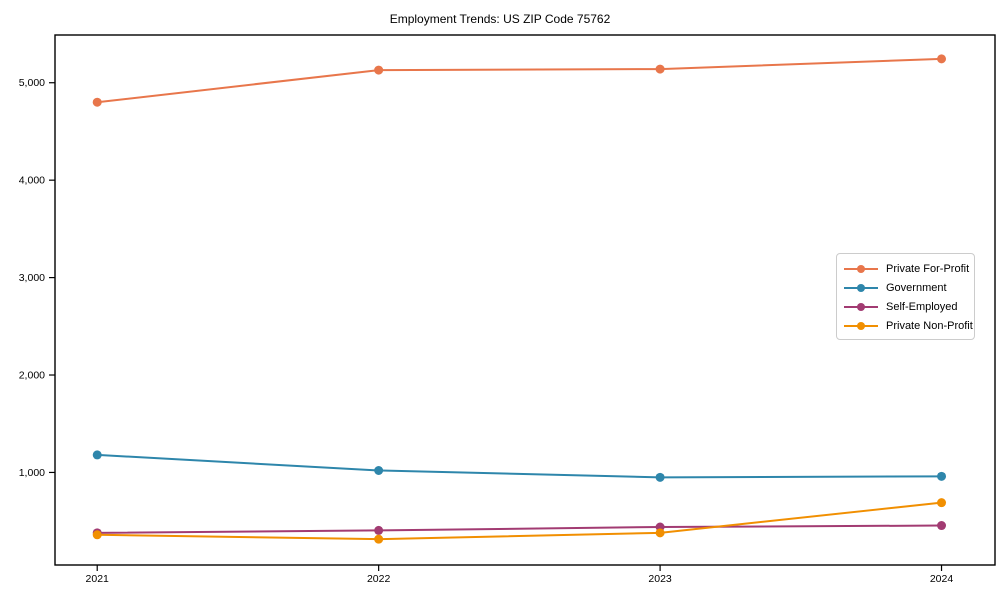 The height and width of the screenshot is (600, 1000). What do you see at coordinates (500, 19) in the screenshot?
I see `chart-title: Employment Trends: US ZIP Code 75762` at bounding box center [500, 19].